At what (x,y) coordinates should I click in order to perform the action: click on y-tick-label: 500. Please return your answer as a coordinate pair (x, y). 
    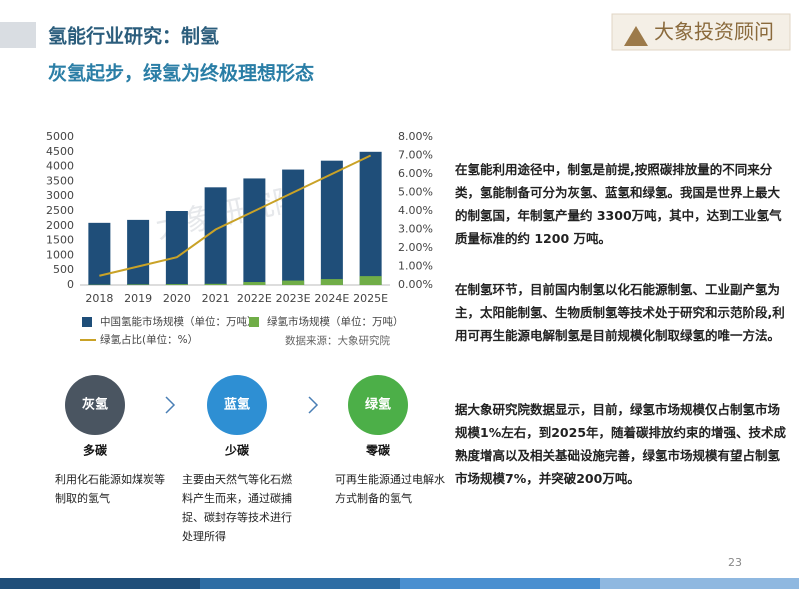
    Looking at the image, I should click on (63, 269).